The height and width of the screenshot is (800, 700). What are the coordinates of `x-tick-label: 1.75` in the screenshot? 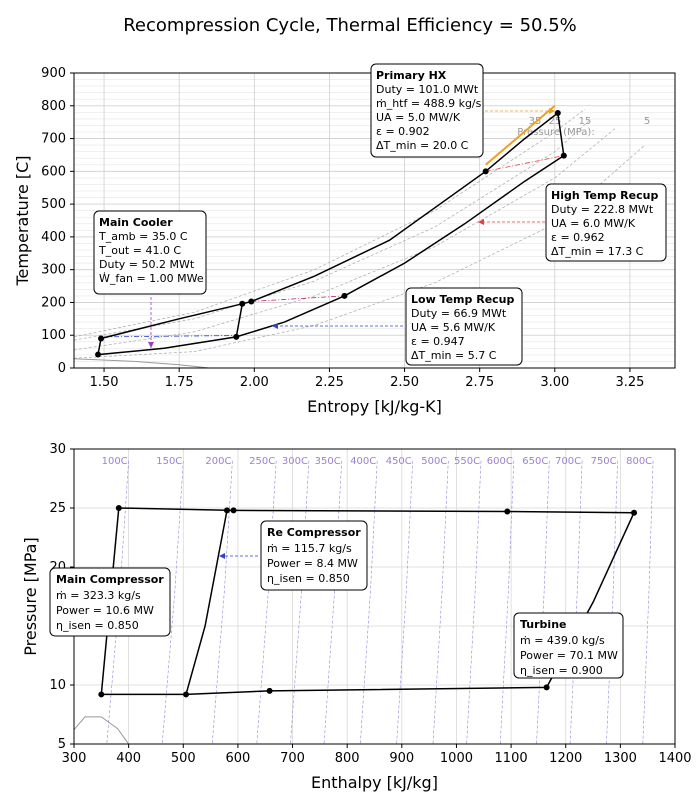 It's located at (179, 382).